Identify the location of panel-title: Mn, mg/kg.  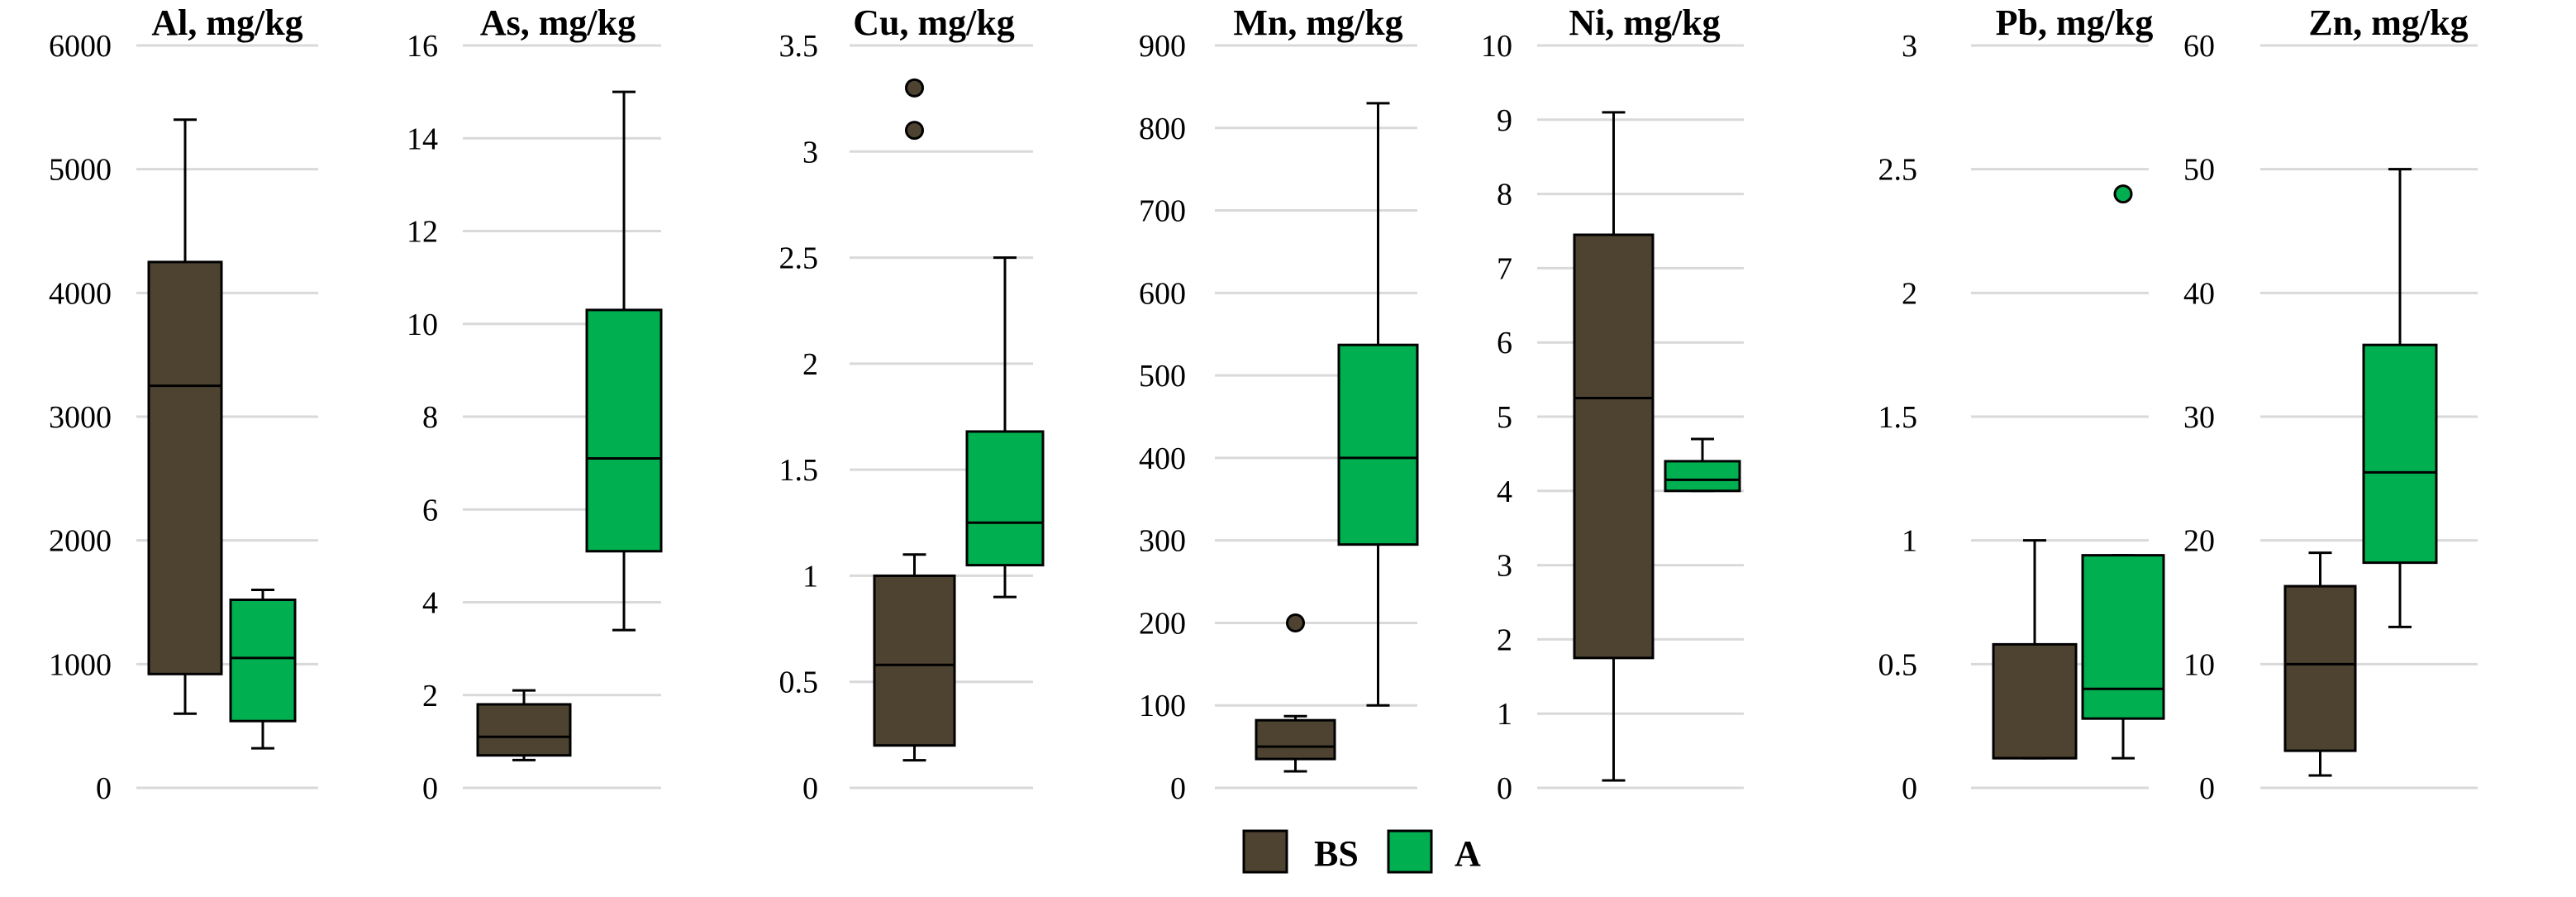
(1318, 22).